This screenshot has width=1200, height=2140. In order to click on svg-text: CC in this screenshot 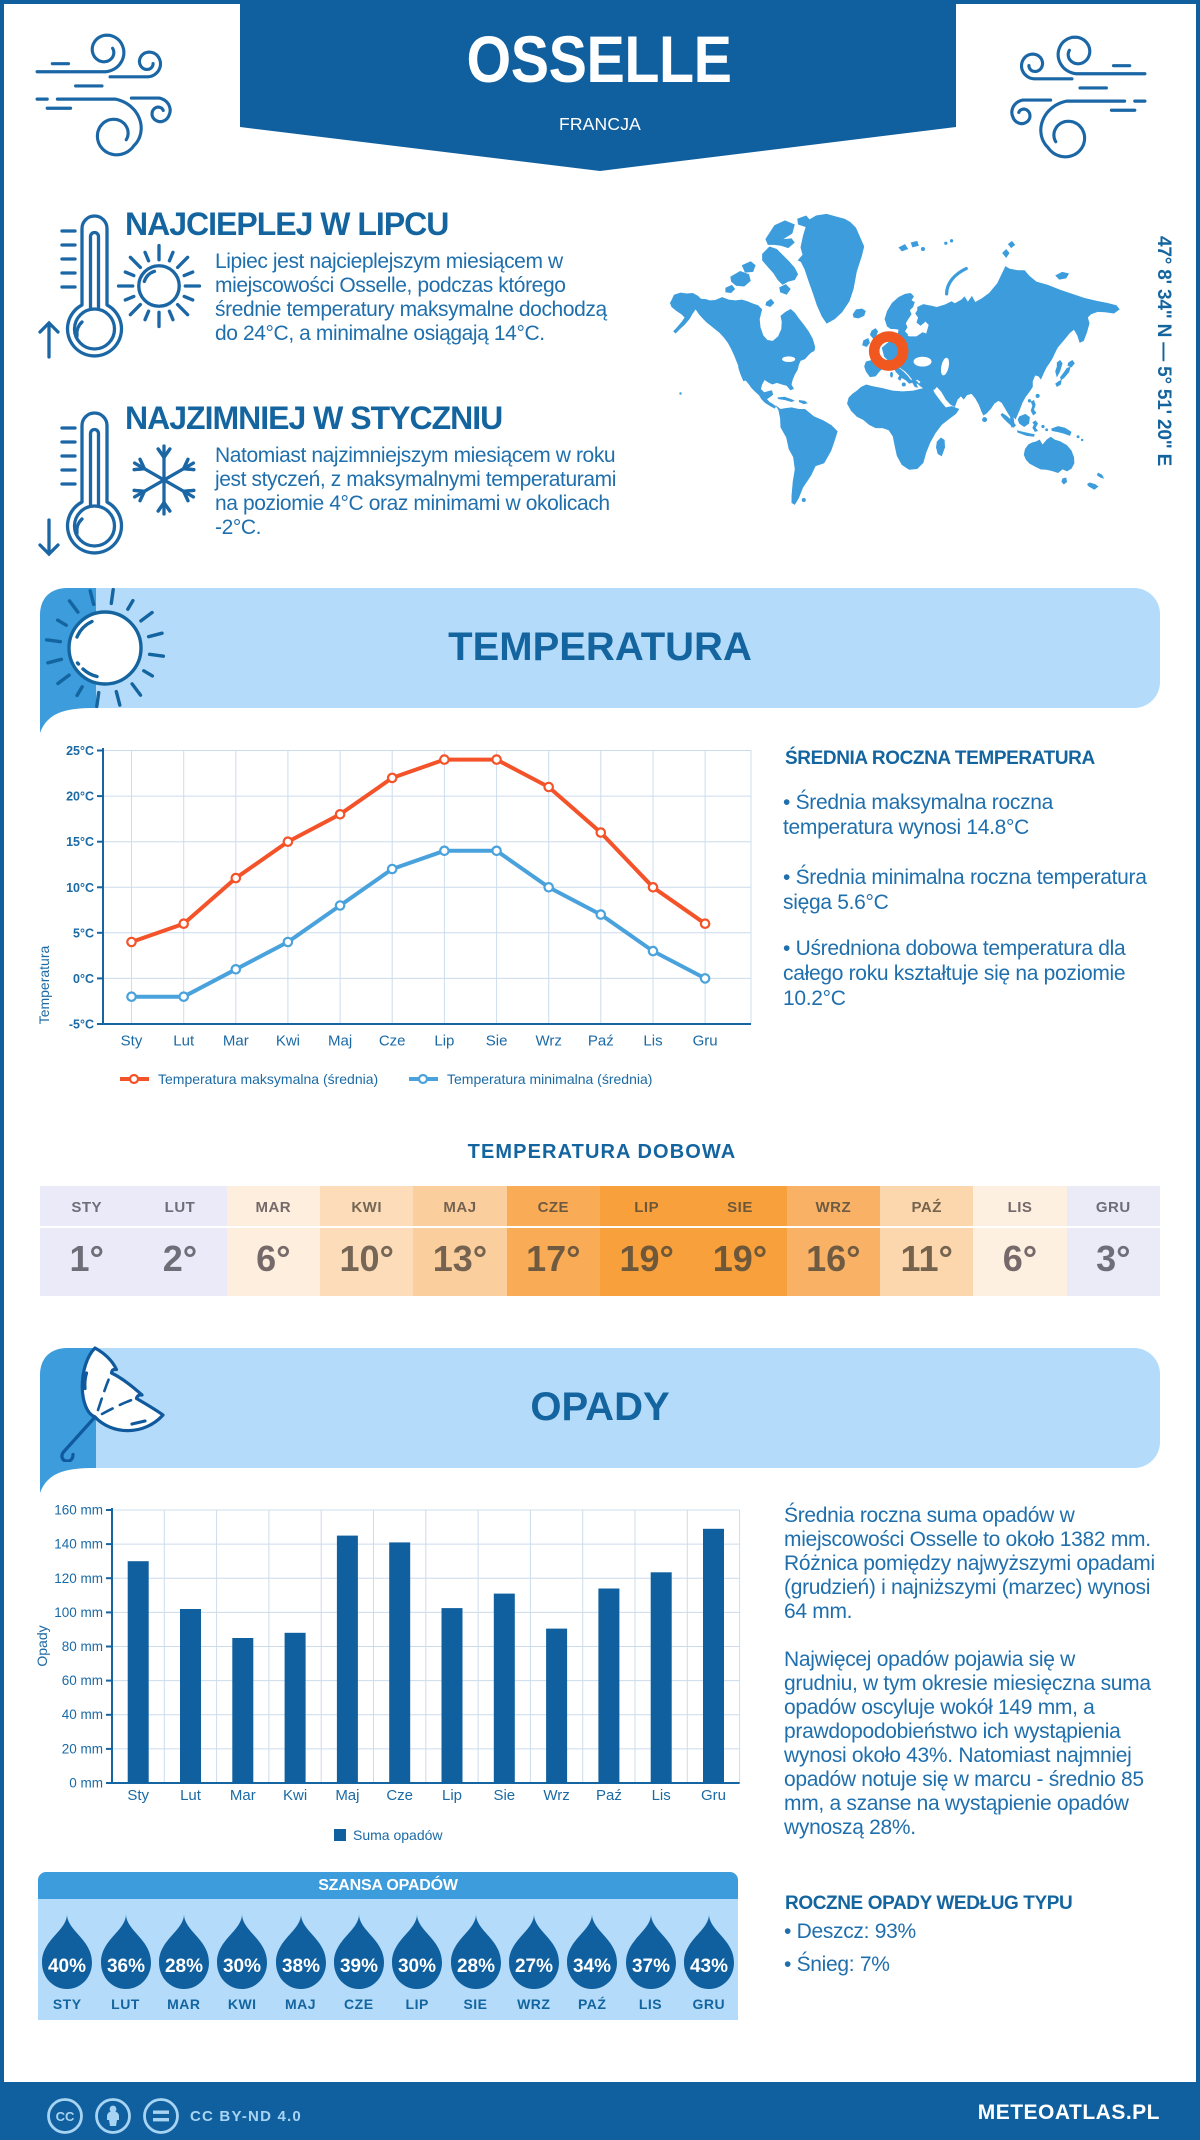, I will do `click(65, 2116)`.